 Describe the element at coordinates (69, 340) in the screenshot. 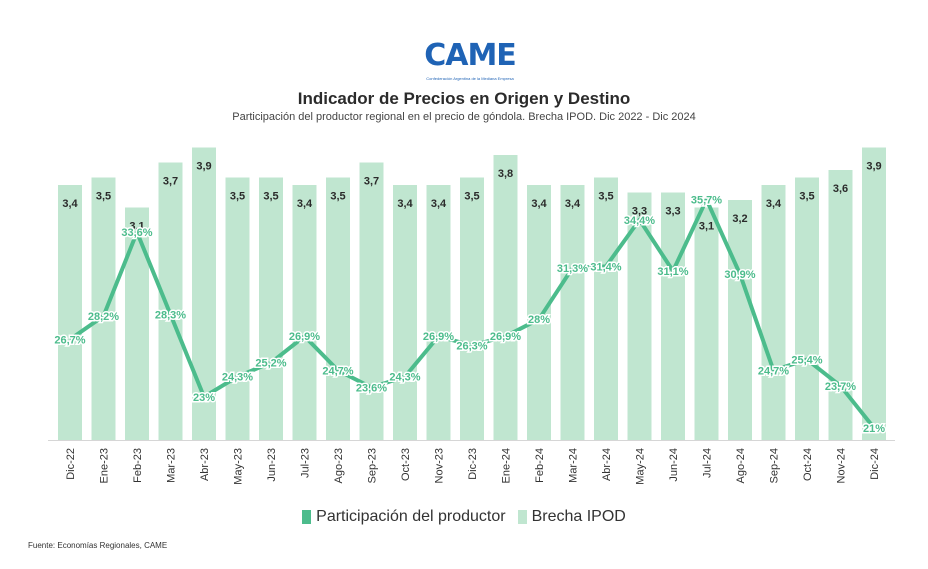

I see `line-data-label: 26,7%` at that location.